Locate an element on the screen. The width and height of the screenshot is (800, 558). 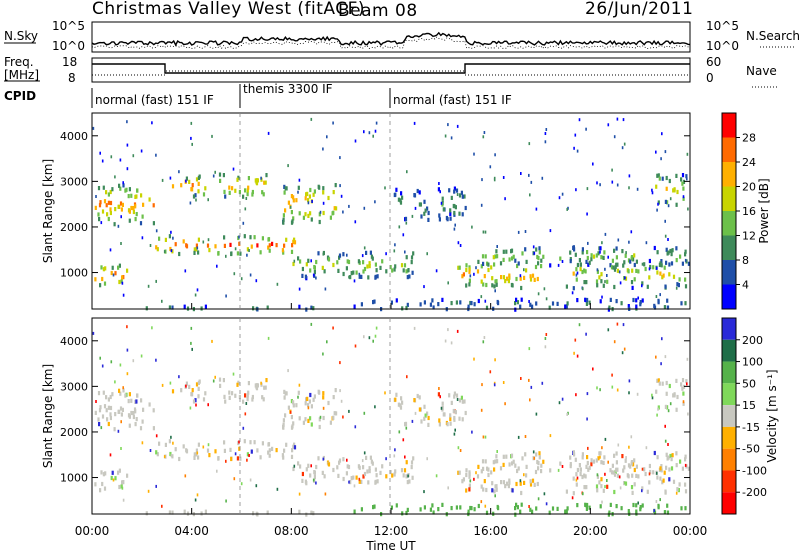
freq-trace is located at coordinates (391, 68).